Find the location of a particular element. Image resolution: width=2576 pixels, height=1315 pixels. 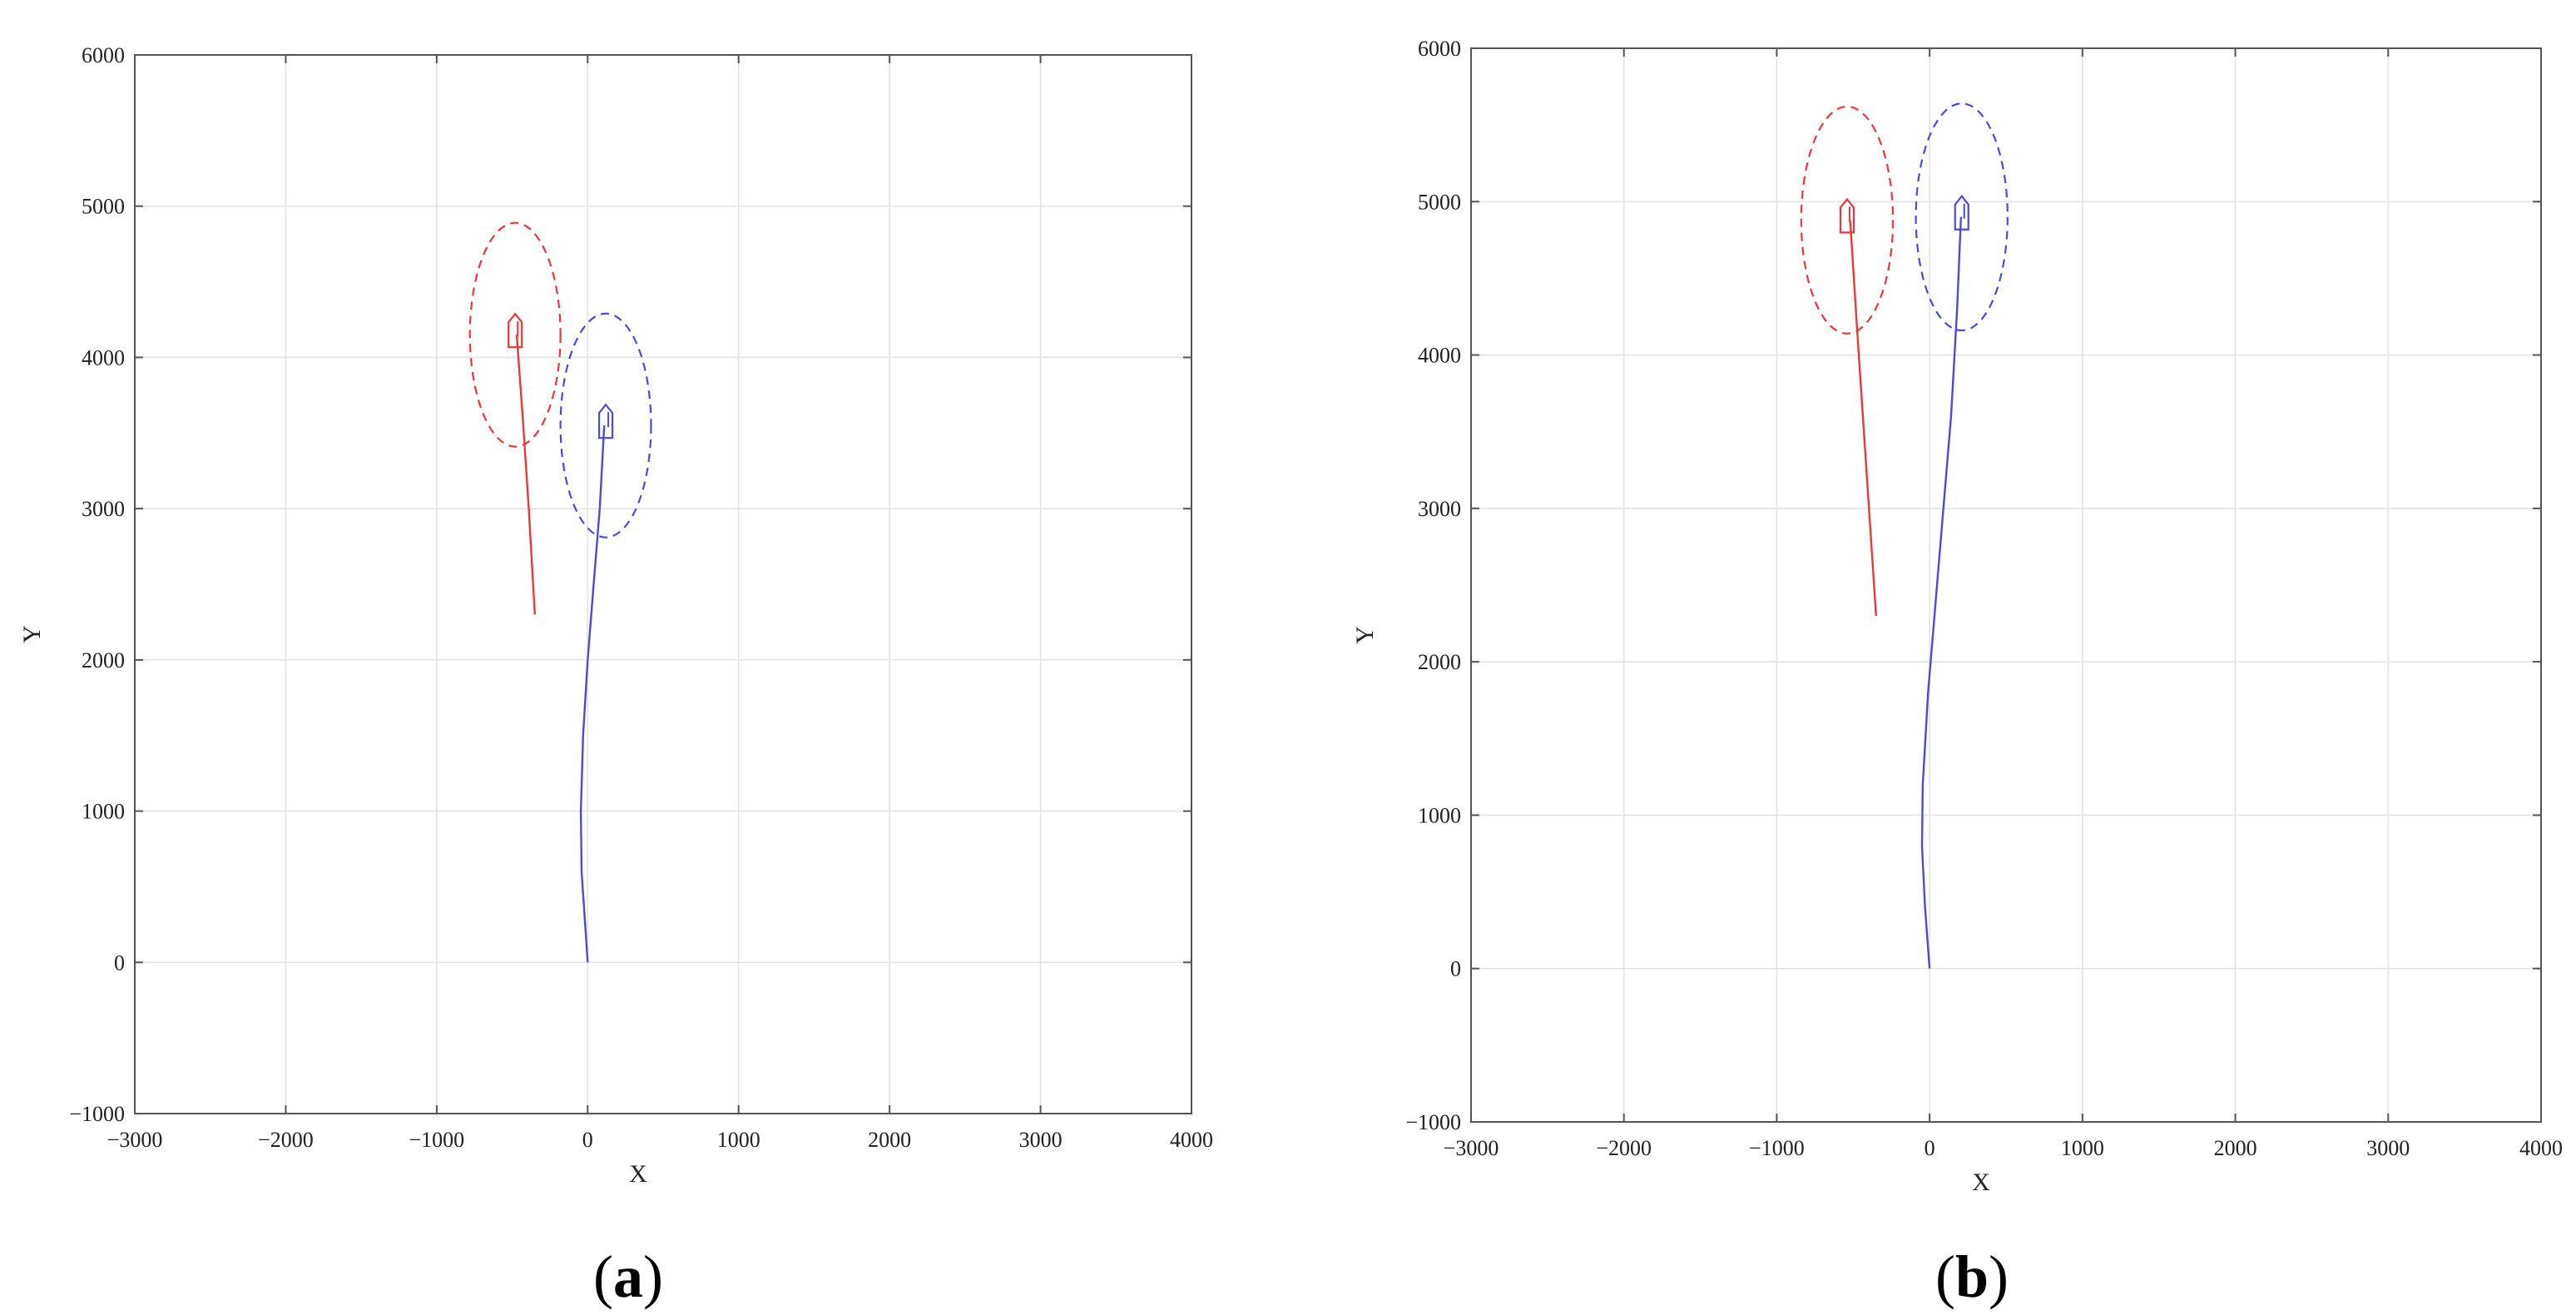

caption-letter: b is located at coordinates (1972, 1276).